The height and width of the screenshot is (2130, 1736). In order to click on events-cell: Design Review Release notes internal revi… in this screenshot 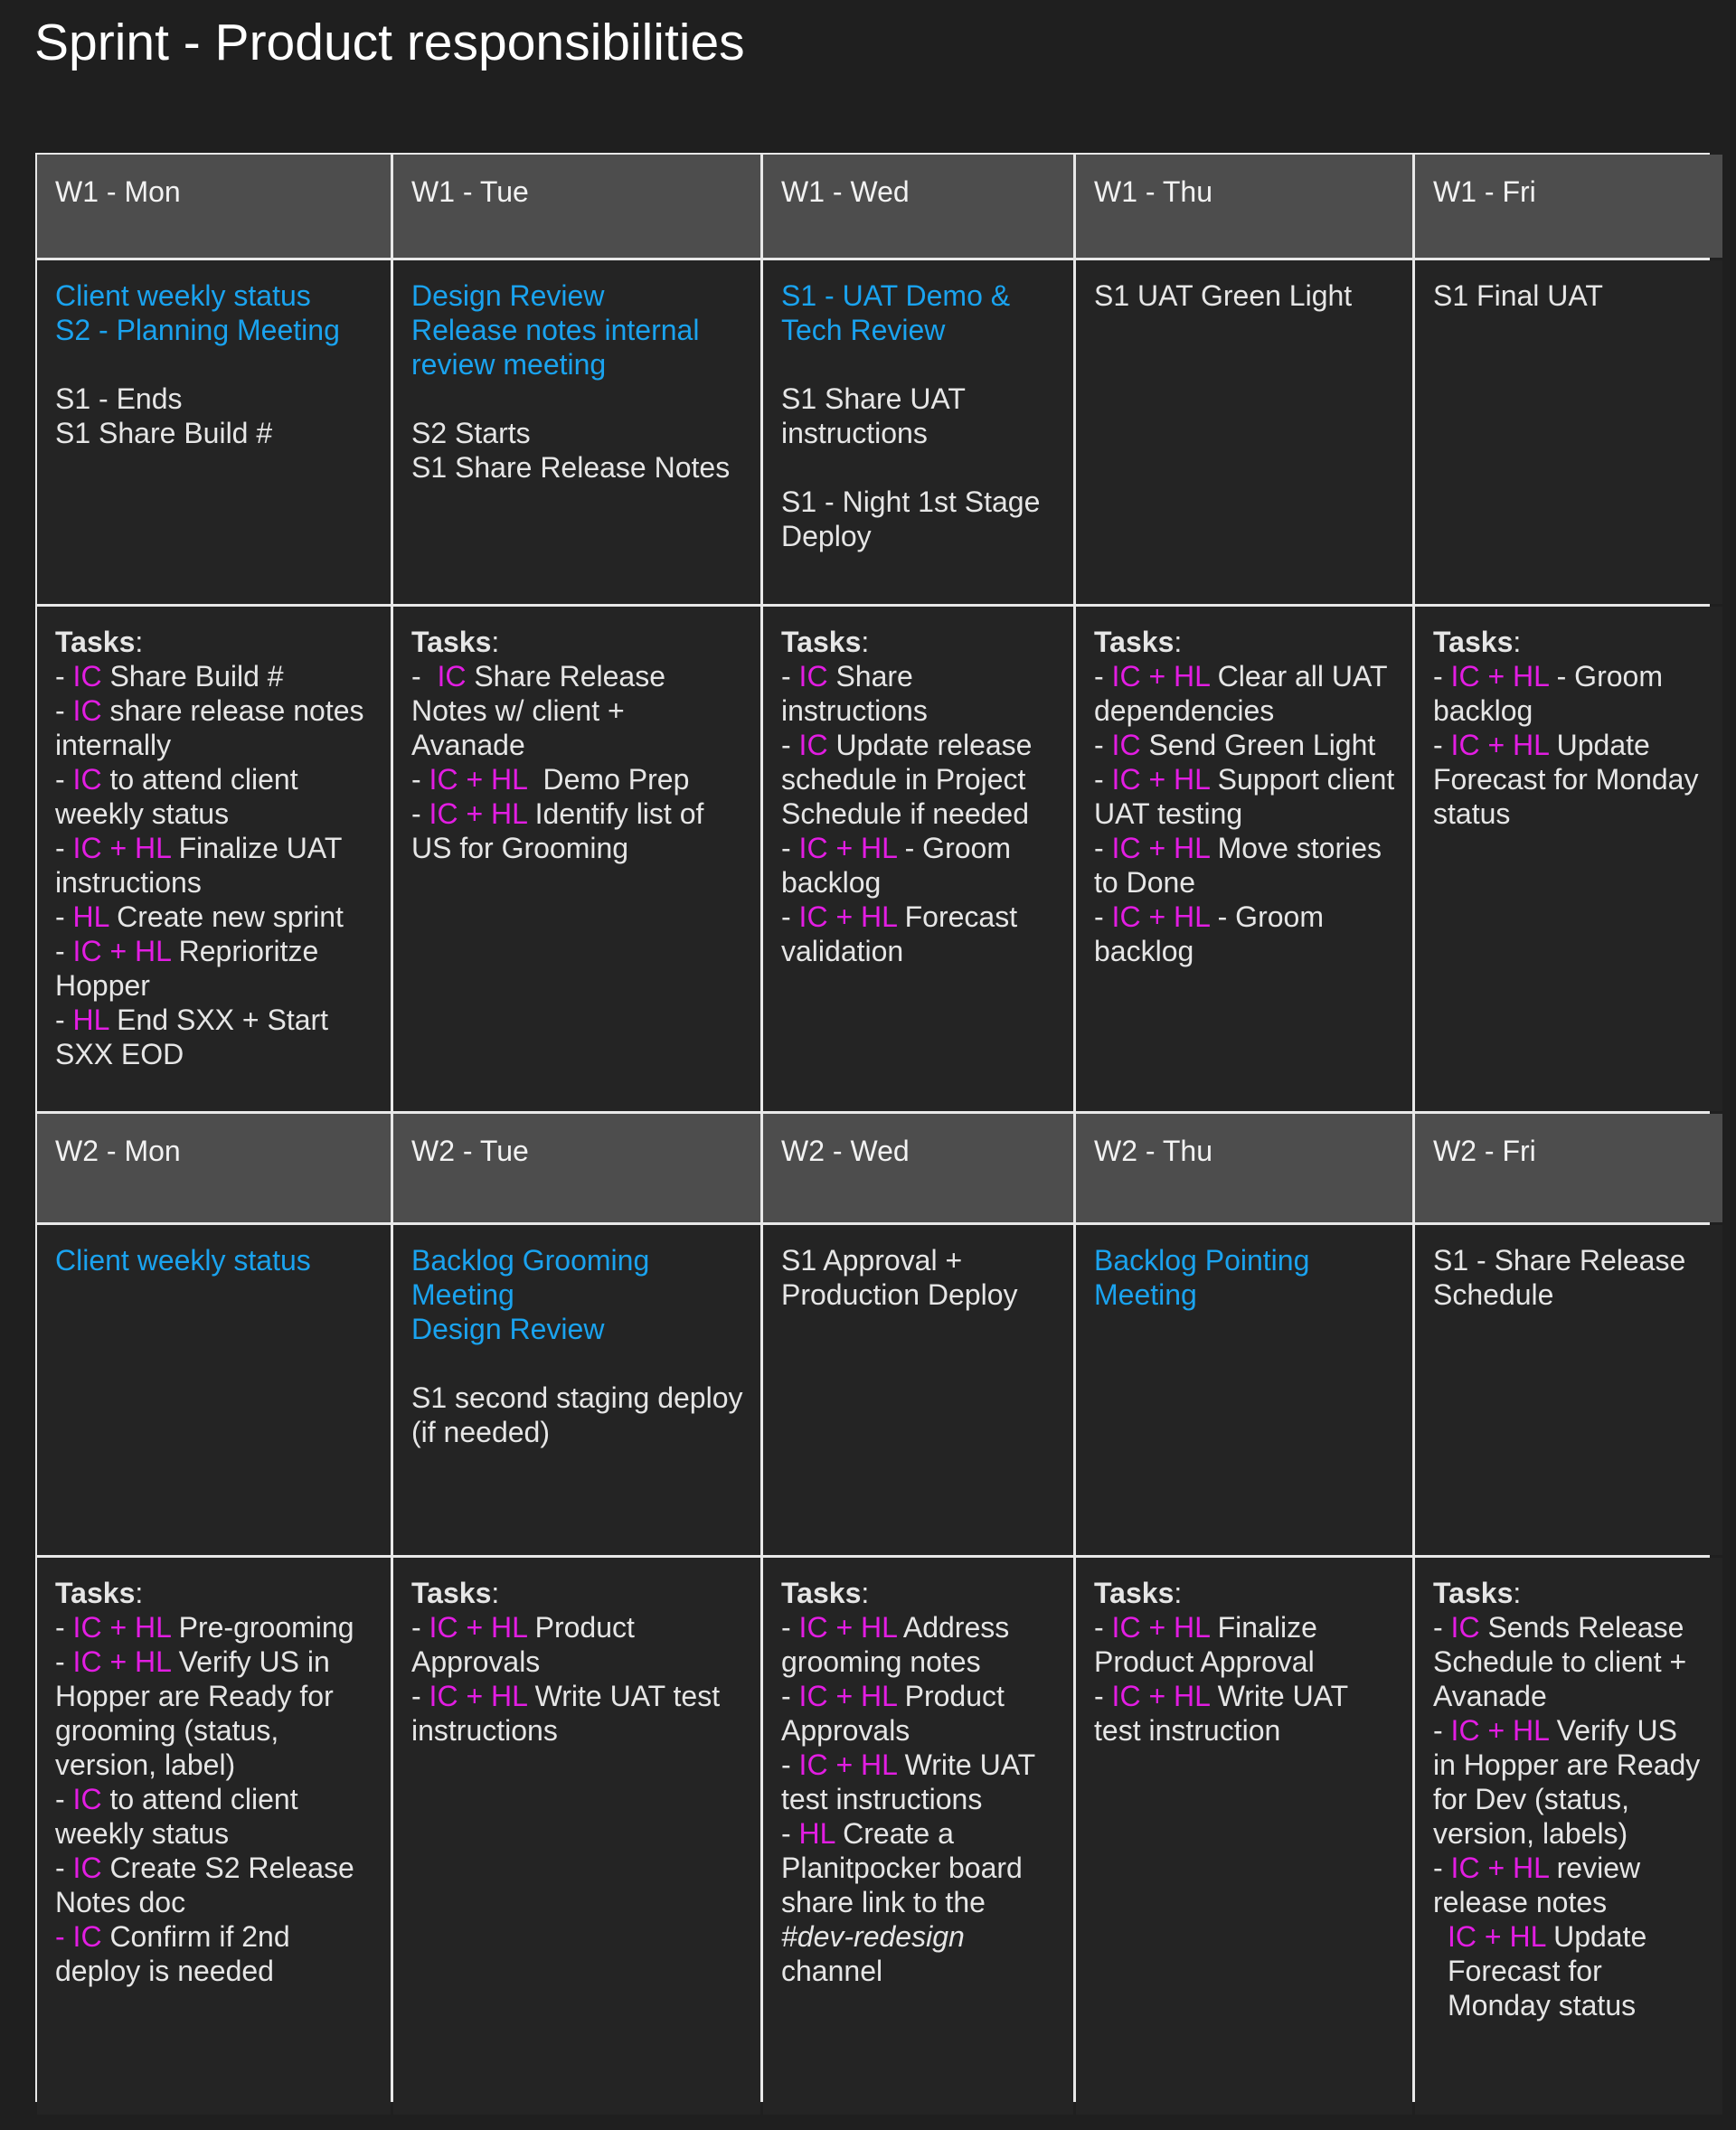, I will do `click(577, 432)`.